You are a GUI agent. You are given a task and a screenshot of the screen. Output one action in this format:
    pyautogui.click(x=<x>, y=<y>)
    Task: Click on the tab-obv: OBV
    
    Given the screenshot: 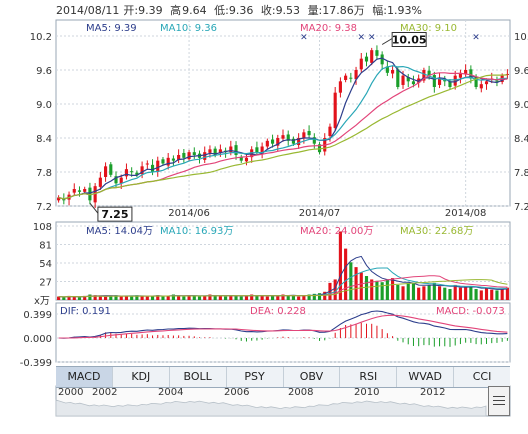 What is the action you would take?
    pyautogui.click(x=312, y=377)
    